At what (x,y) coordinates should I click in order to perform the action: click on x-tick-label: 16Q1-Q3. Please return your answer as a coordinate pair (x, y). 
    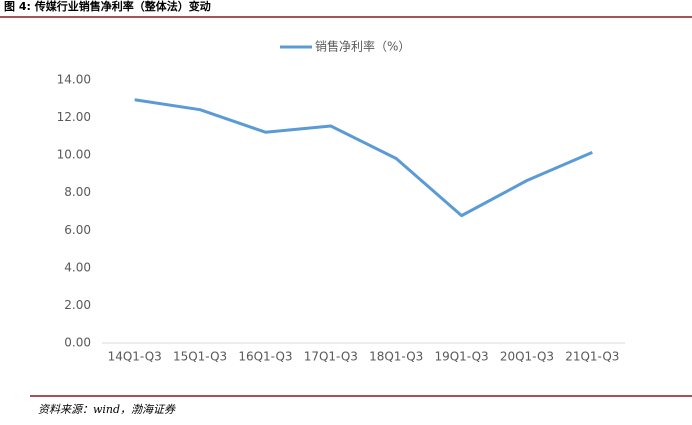
    Looking at the image, I should click on (265, 357).